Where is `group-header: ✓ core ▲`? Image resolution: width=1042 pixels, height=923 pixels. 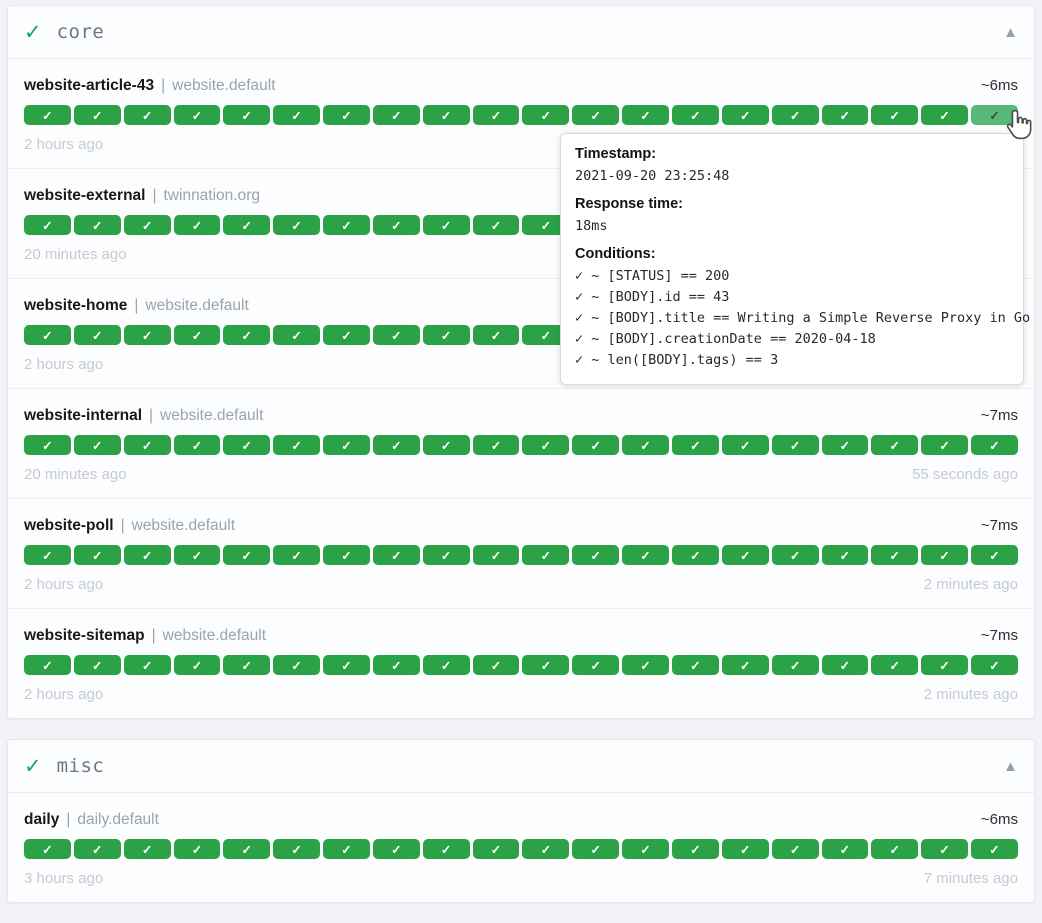 group-header: ✓ core ▲ is located at coordinates (521, 32).